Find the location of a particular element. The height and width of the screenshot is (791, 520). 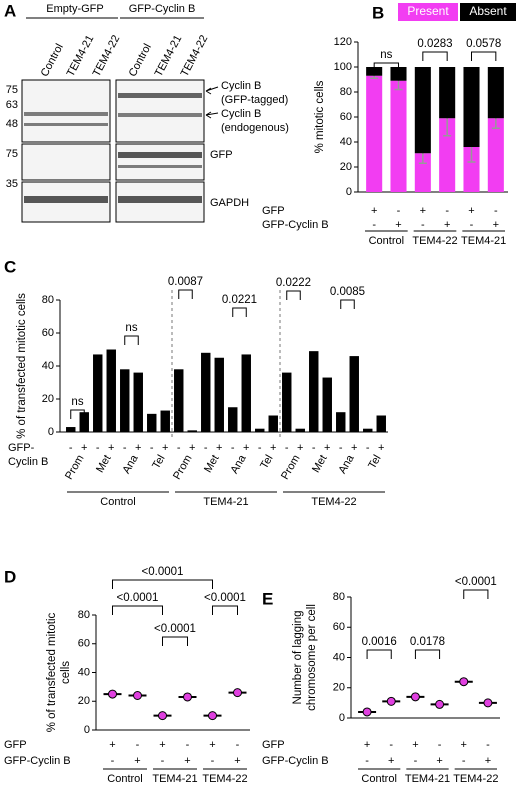

blot-box is located at coordinates (66, 162).